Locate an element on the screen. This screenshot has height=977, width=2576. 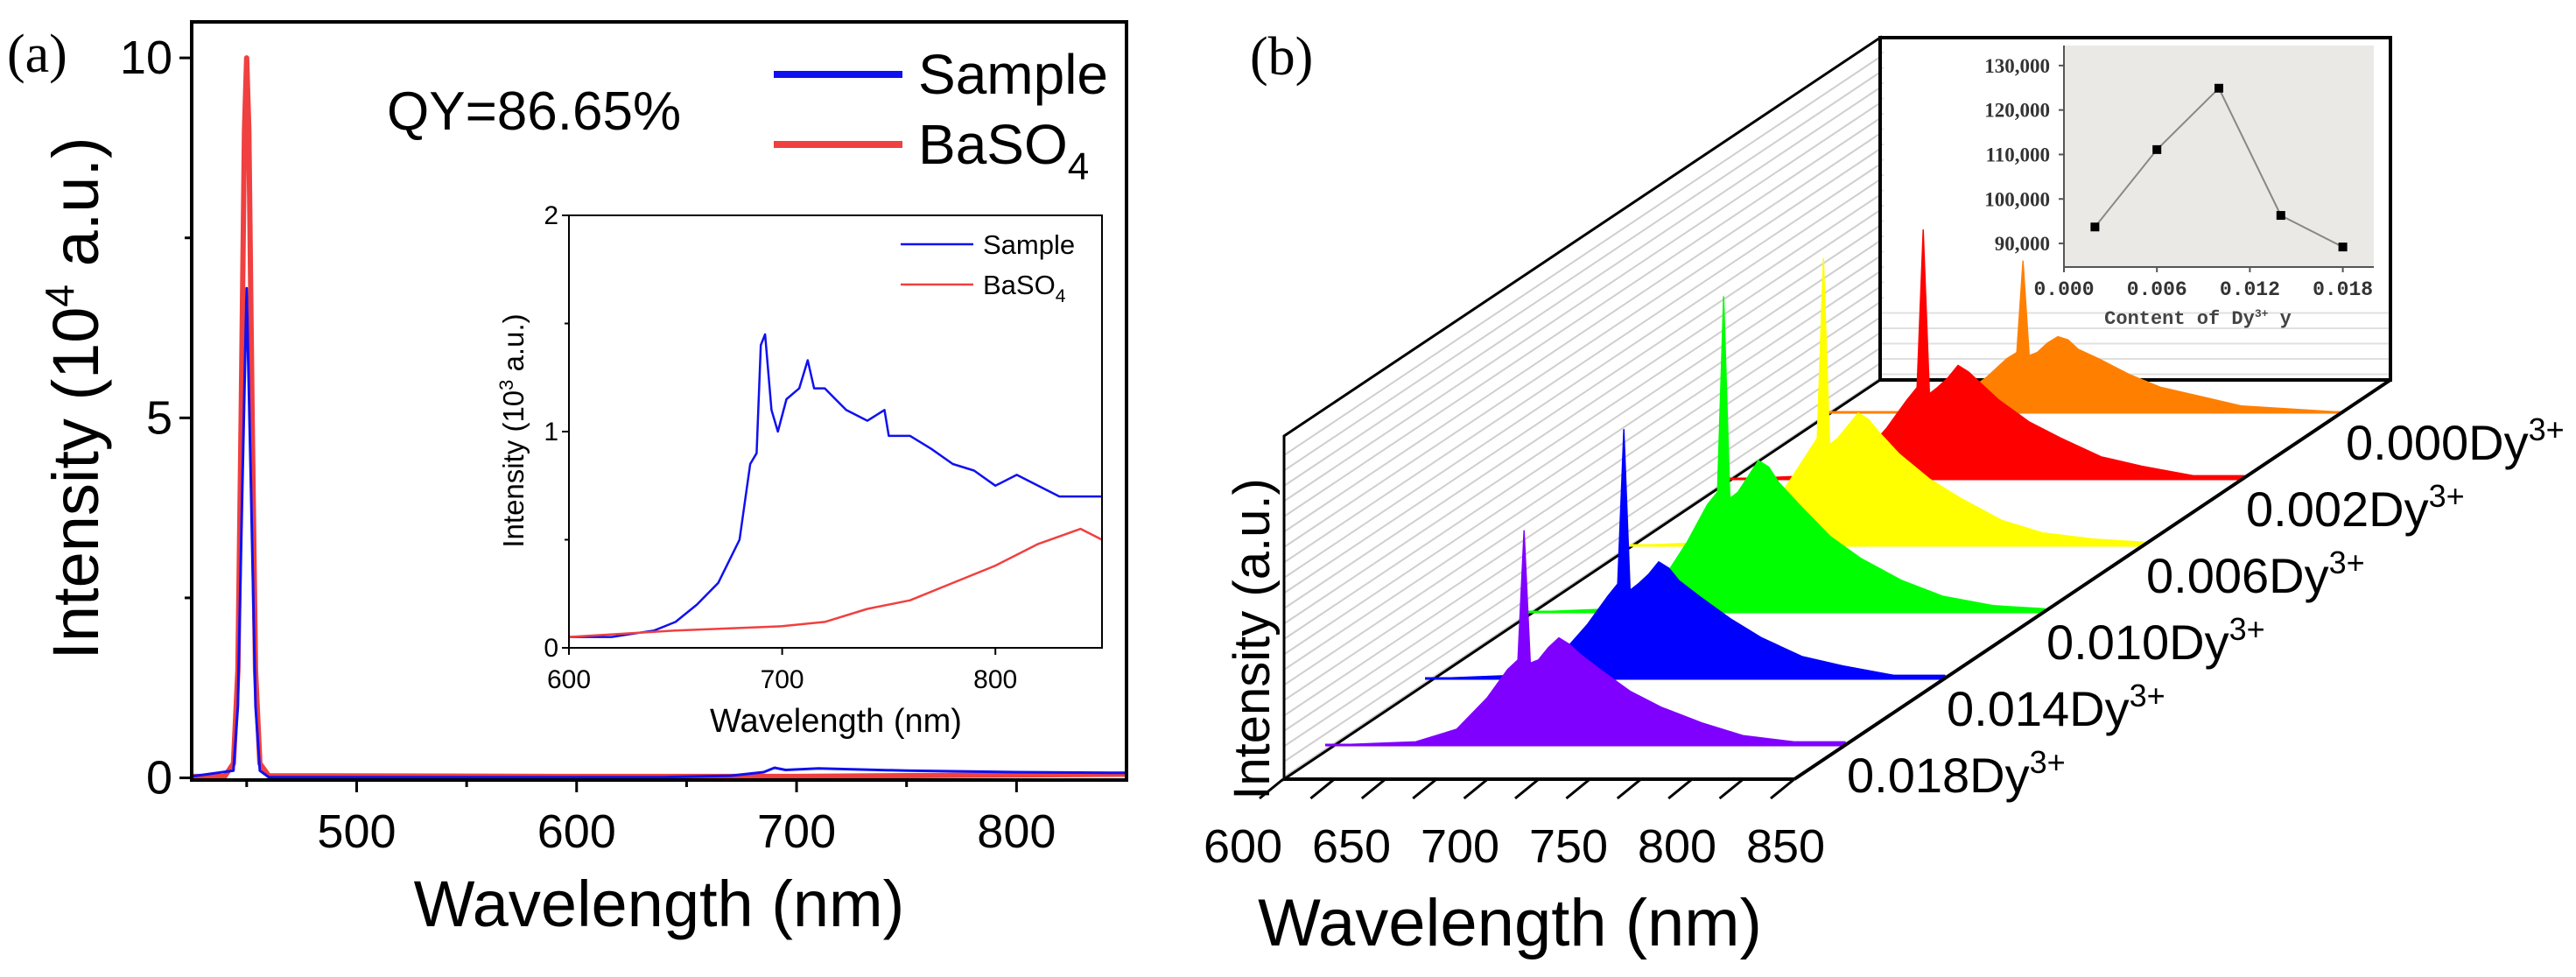
series-label-0.014Dy: 0.014Dy3+ is located at coordinates (2056, 707).